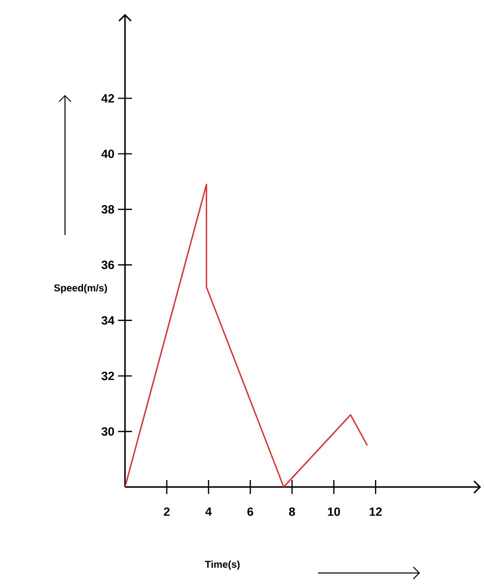  What do you see at coordinates (107, 320) in the screenshot?
I see `y-tick-label: 34` at bounding box center [107, 320].